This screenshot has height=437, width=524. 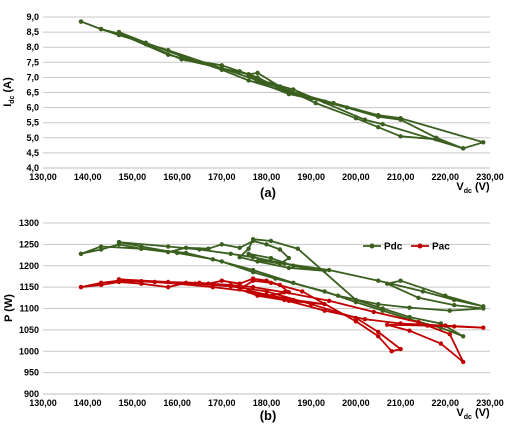 What do you see at coordinates (356, 177) in the screenshot?
I see `x-tick-label: 200,00` at bounding box center [356, 177].